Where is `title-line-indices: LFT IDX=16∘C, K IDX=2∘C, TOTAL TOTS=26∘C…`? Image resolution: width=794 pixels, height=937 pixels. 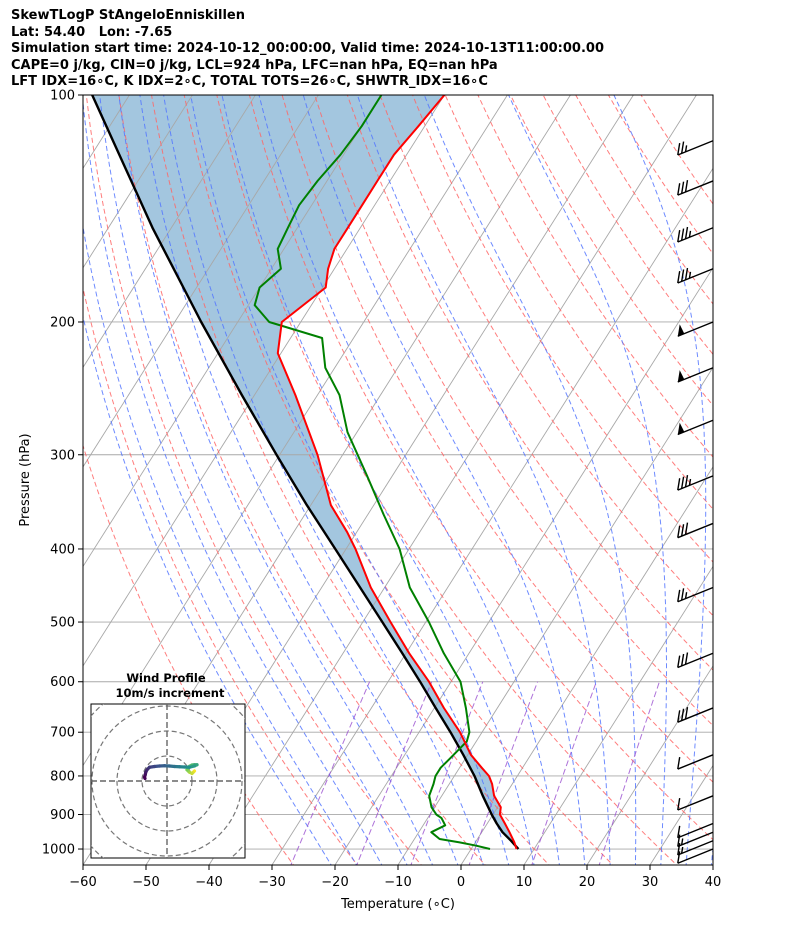
title-line-indices: LFT IDX=16∘C, K IDX=2∘C, TOTAL TOTS=26∘C… is located at coordinates (249, 82).